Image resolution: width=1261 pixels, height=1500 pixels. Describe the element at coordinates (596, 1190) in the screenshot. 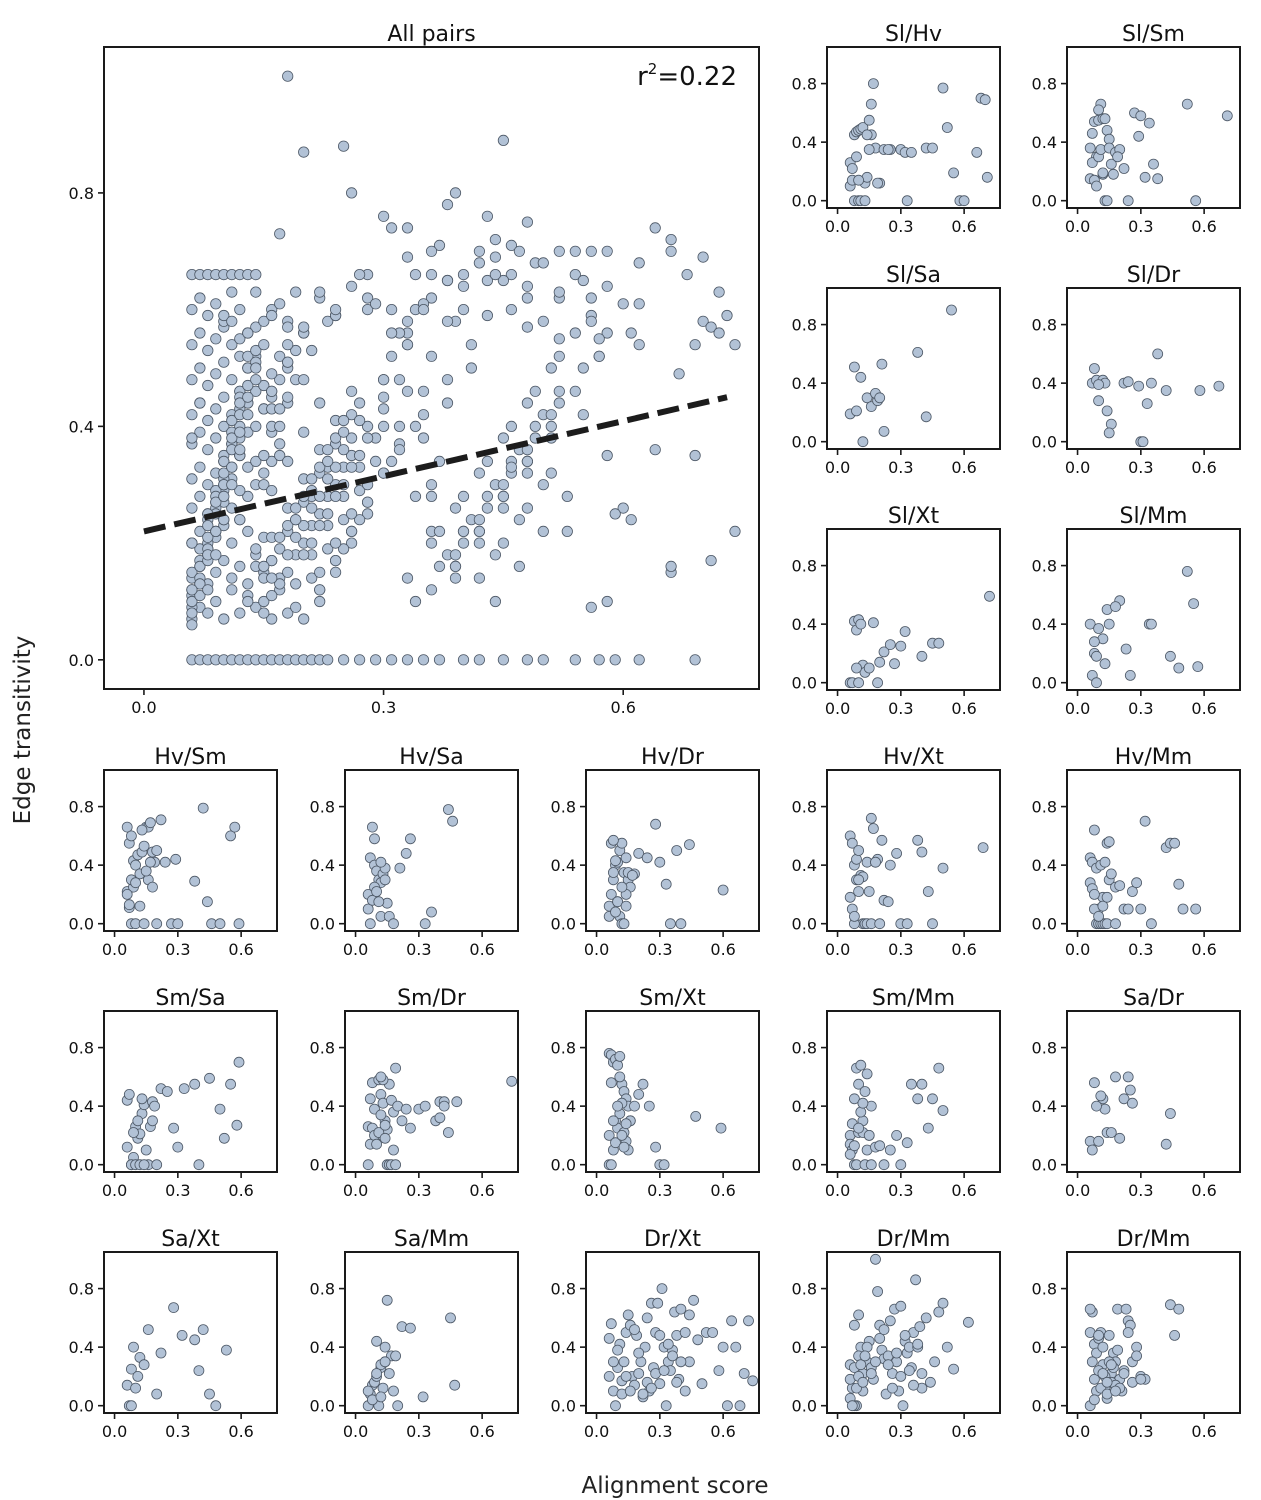

I see `x-tick-label: 0.0` at that location.